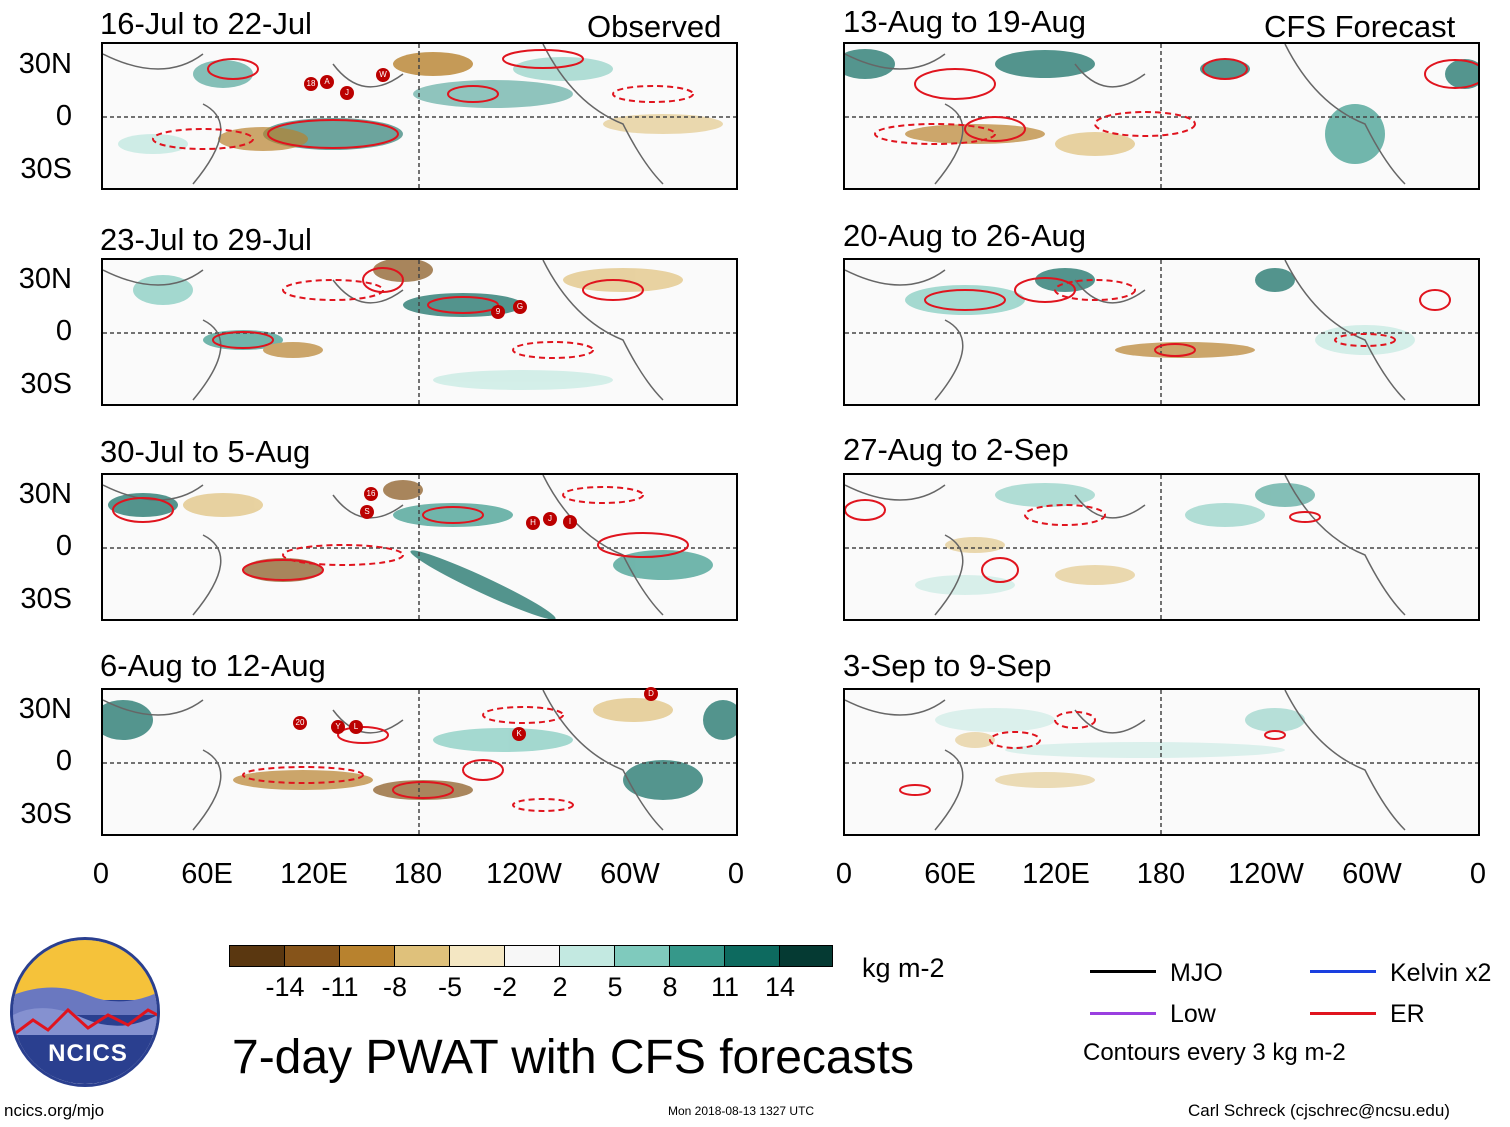  Describe the element at coordinates (1319, 1110) in the screenshot. I see `footer-credit: Carl Schreck (cjschrec@ncsu.edu)` at that location.